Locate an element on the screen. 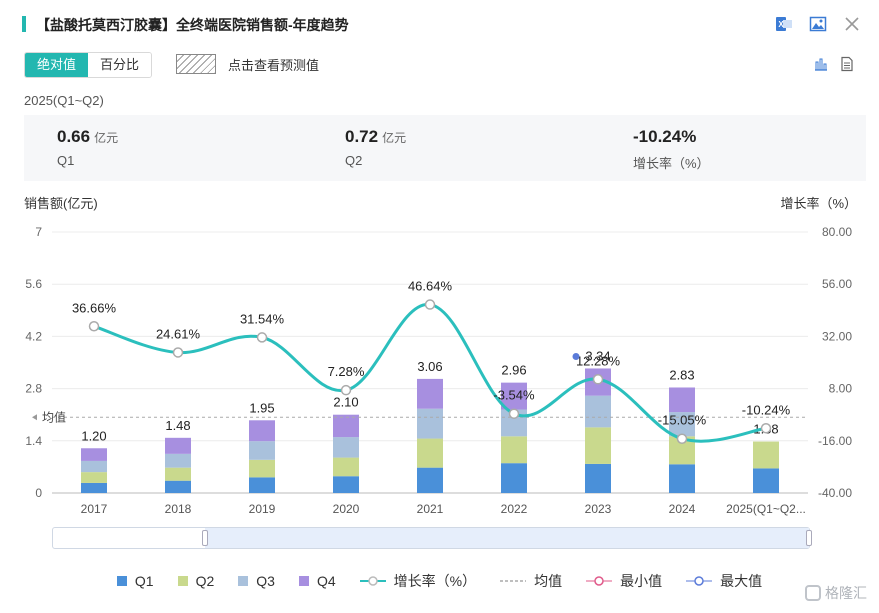 This screenshot has width=879, height=613. mean-marker-icon is located at coordinates (34, 417).